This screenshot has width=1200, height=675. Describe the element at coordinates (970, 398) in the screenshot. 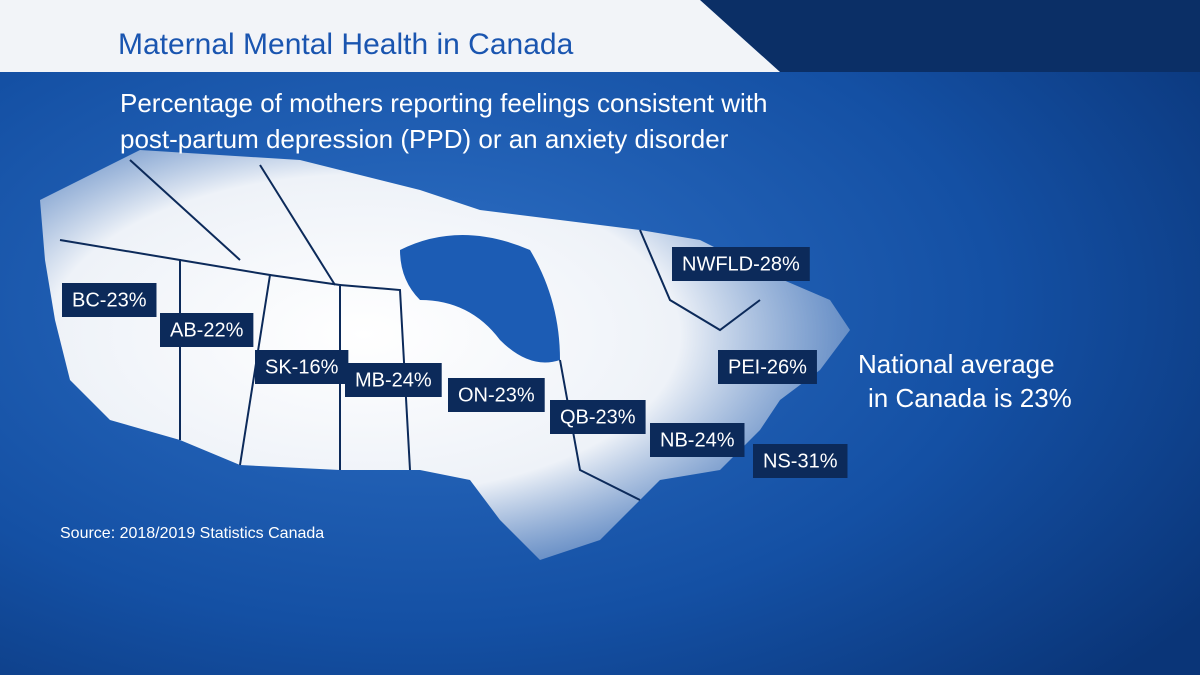

I see `note-line: in Canada is 23%` at that location.